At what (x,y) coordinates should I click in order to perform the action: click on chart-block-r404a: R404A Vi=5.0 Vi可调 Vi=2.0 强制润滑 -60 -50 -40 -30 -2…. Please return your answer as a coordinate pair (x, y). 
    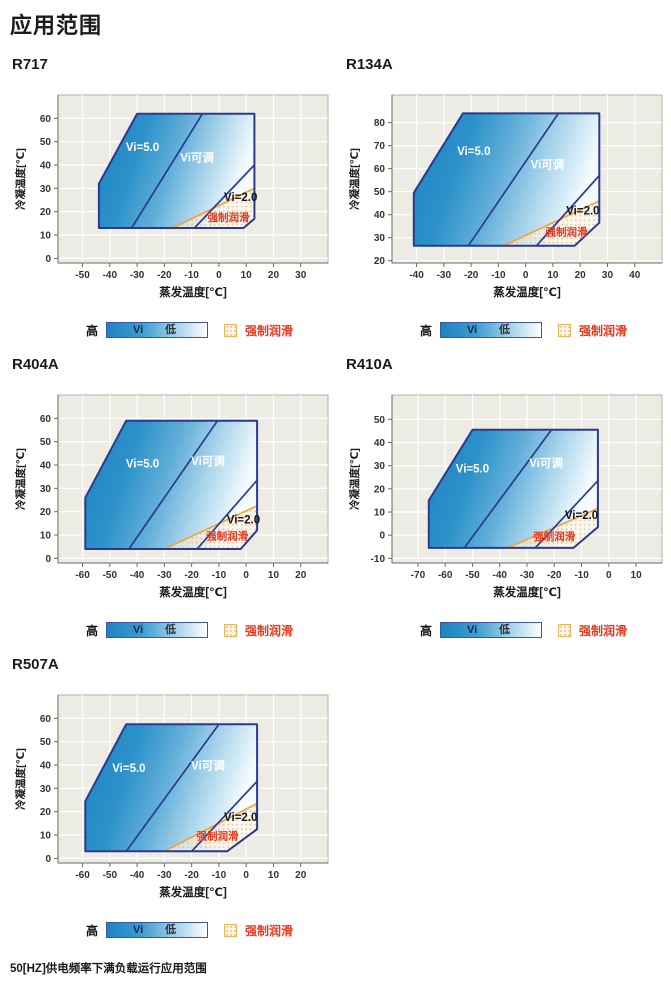
    Looking at the image, I should click on (174, 497).